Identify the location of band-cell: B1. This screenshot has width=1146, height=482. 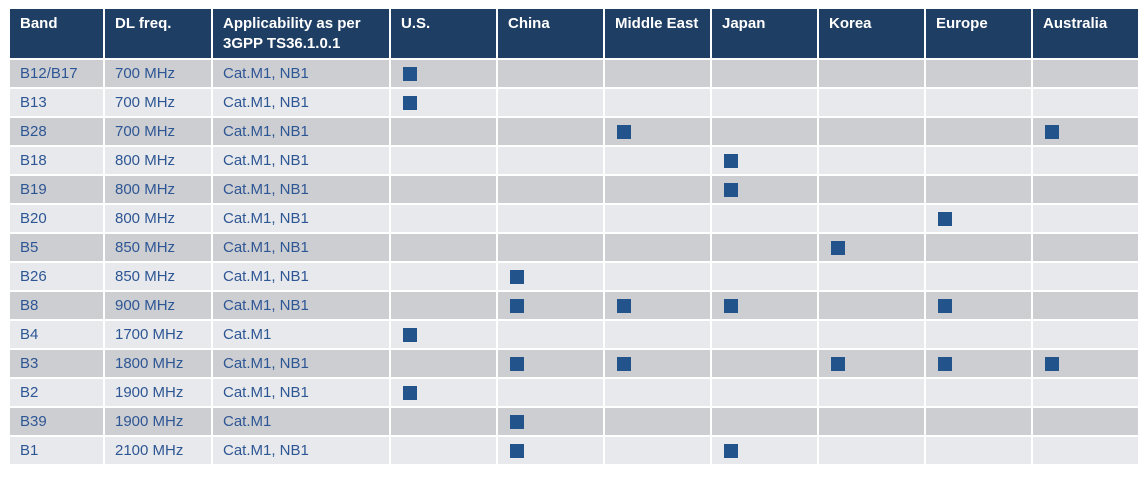
(56, 450).